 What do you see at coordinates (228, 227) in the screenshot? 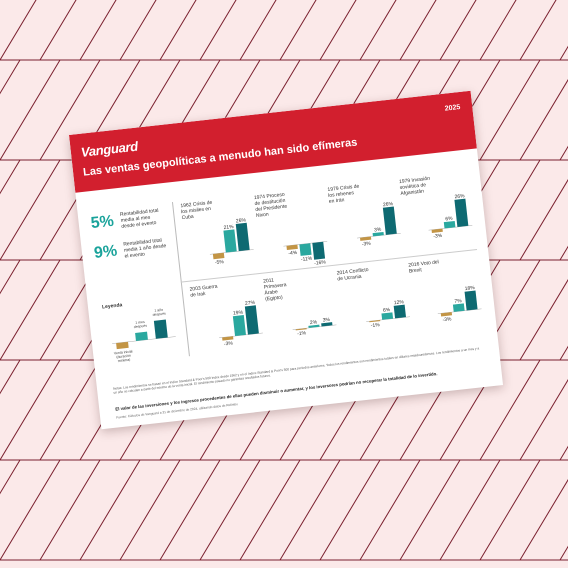
I see `bar-value-label: 21%` at bounding box center [228, 227].